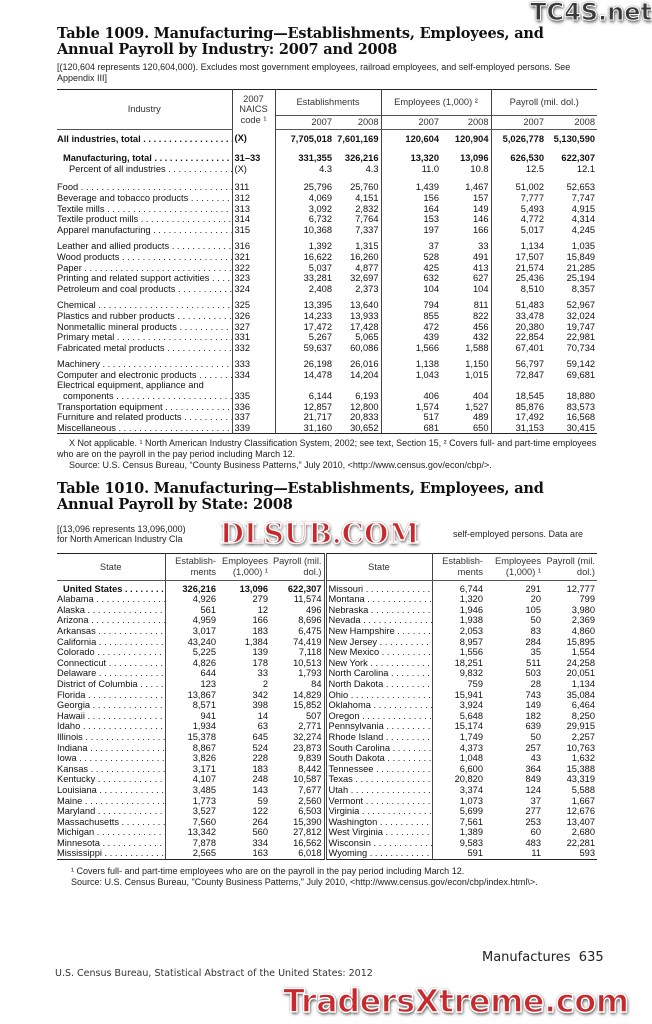 The height and width of the screenshot is (1024, 652). Describe the element at coordinates (358, 122) in the screenshot. I see `header-est-2008: 2008` at that location.